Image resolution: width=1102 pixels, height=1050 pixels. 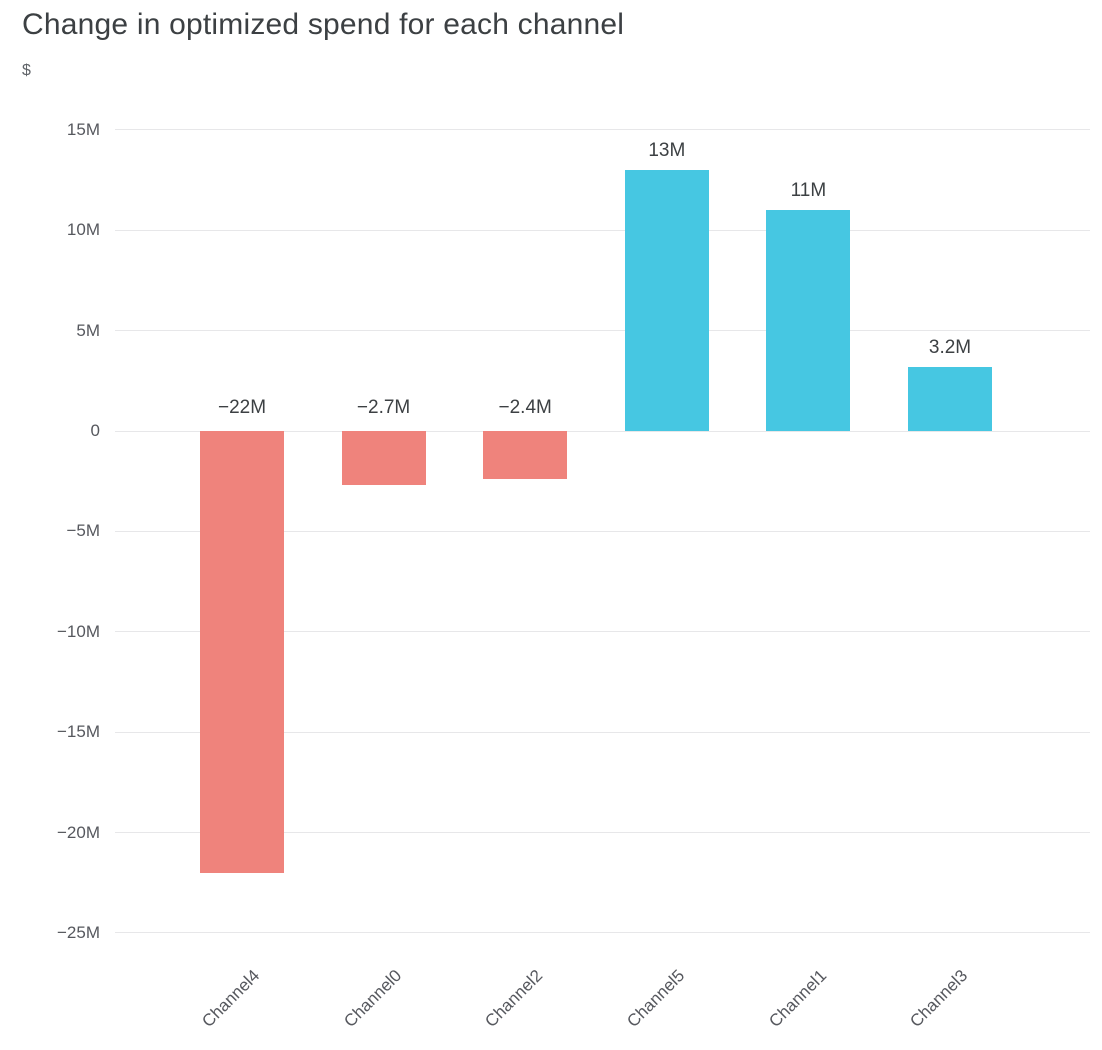 I want to click on y-tick-label: −25M, so click(x=78, y=932).